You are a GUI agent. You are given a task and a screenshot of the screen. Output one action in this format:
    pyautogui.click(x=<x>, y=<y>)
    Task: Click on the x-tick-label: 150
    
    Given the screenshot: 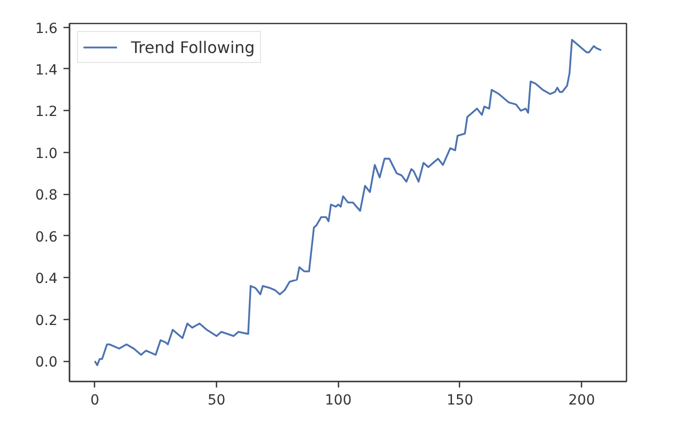 What is the action you would take?
    pyautogui.click(x=460, y=400)
    